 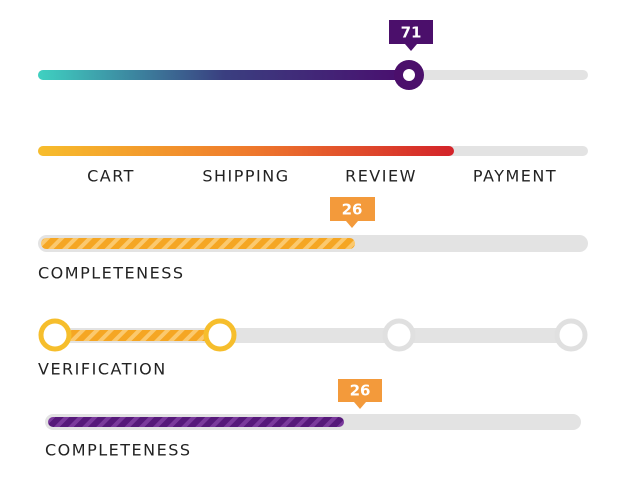 What do you see at coordinates (111, 176) in the screenshot?
I see `step-label: CART` at bounding box center [111, 176].